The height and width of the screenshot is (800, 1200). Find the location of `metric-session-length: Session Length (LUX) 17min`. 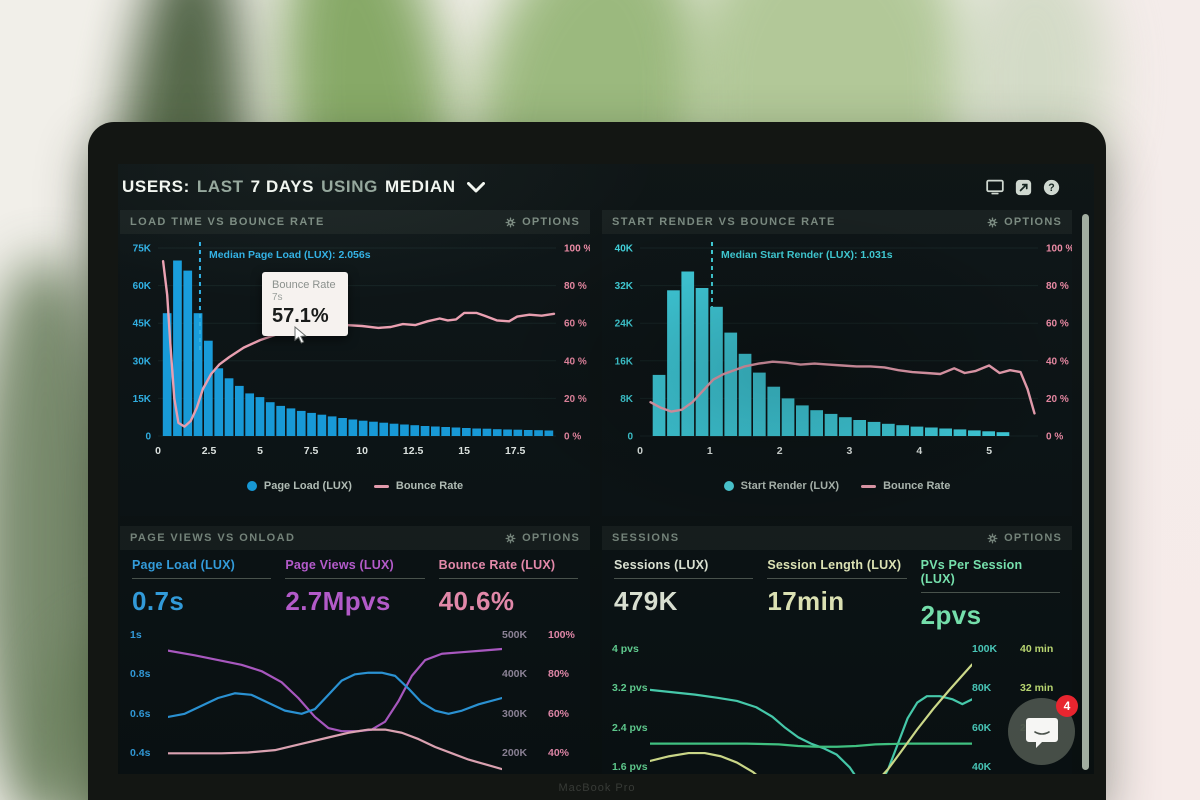

metric-session-length: Session Length (LUX) 17min is located at coordinates (837, 594).